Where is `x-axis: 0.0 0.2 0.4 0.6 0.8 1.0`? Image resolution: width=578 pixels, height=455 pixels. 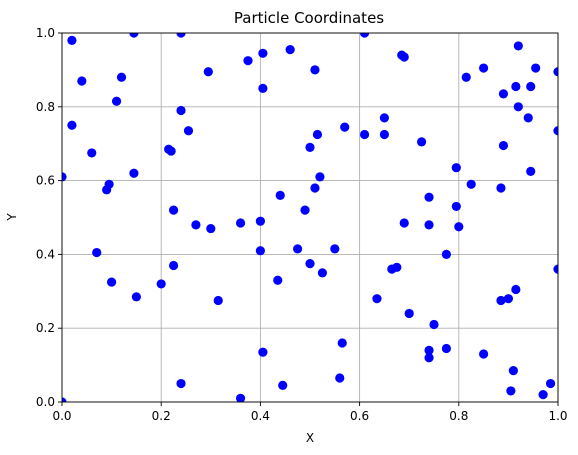
x-axis: 0.0 0.2 0.4 0.6 0.8 1.0 is located at coordinates (310, 412).